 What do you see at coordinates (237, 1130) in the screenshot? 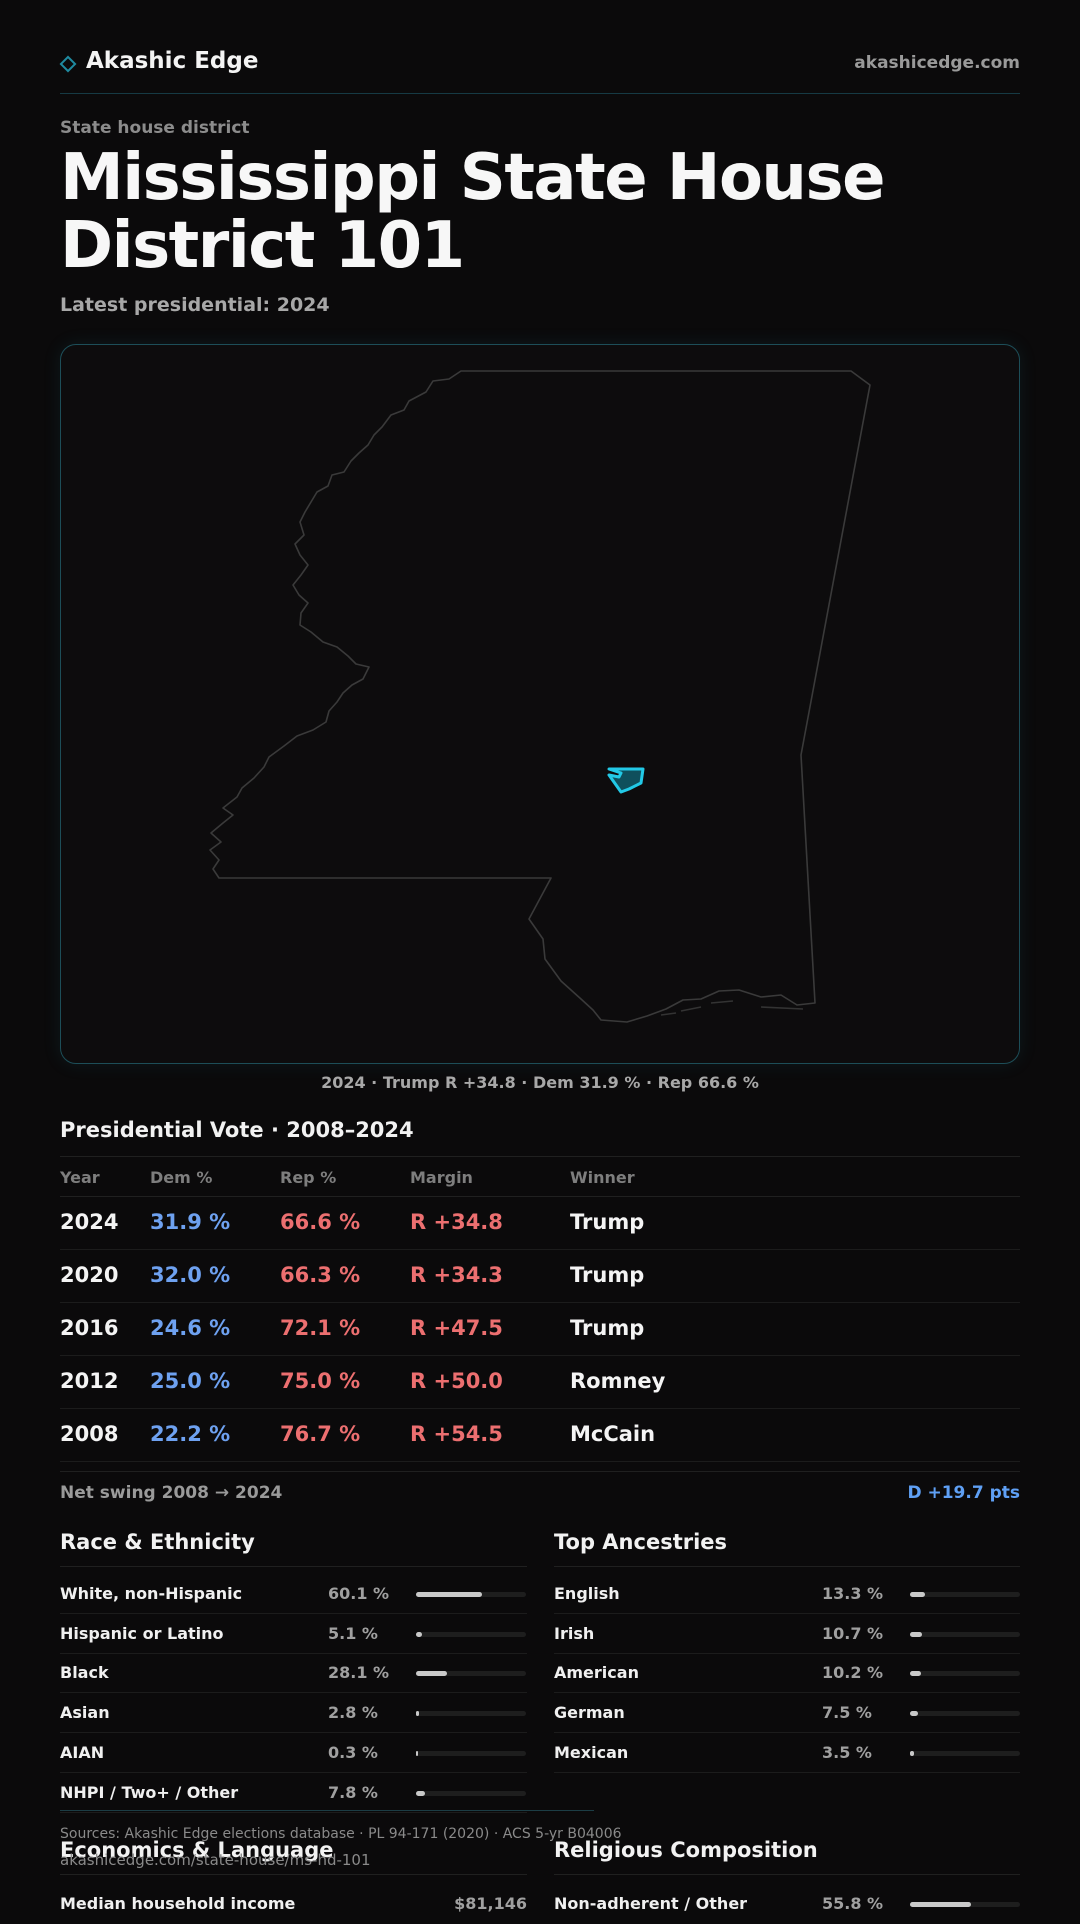
I see `vote-section-title: Presidential Vote · 2008–2024` at bounding box center [237, 1130].